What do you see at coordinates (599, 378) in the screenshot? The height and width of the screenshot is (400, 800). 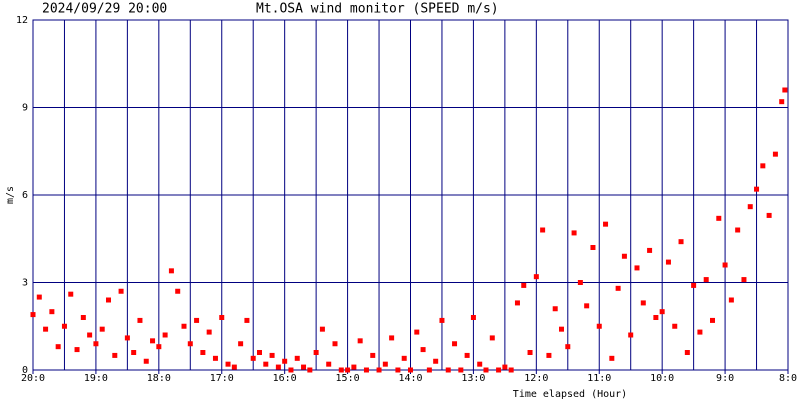 I see `x-tick-label: 11:0` at bounding box center [599, 378].